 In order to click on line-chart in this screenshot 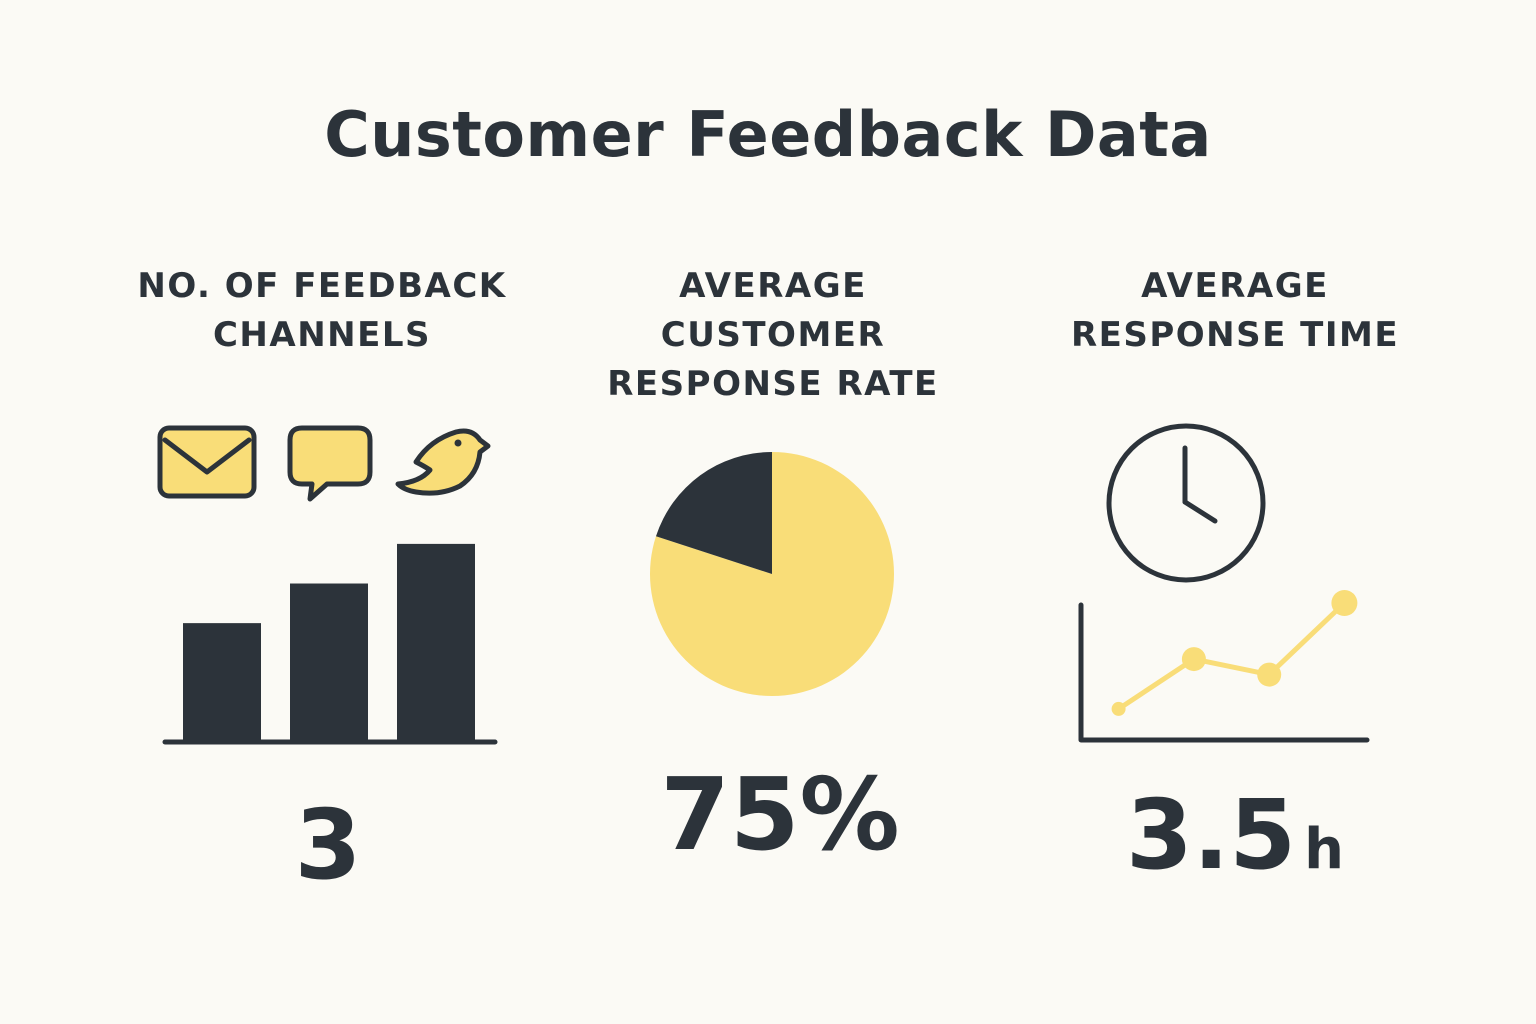, I will do `click(1224, 666)`.